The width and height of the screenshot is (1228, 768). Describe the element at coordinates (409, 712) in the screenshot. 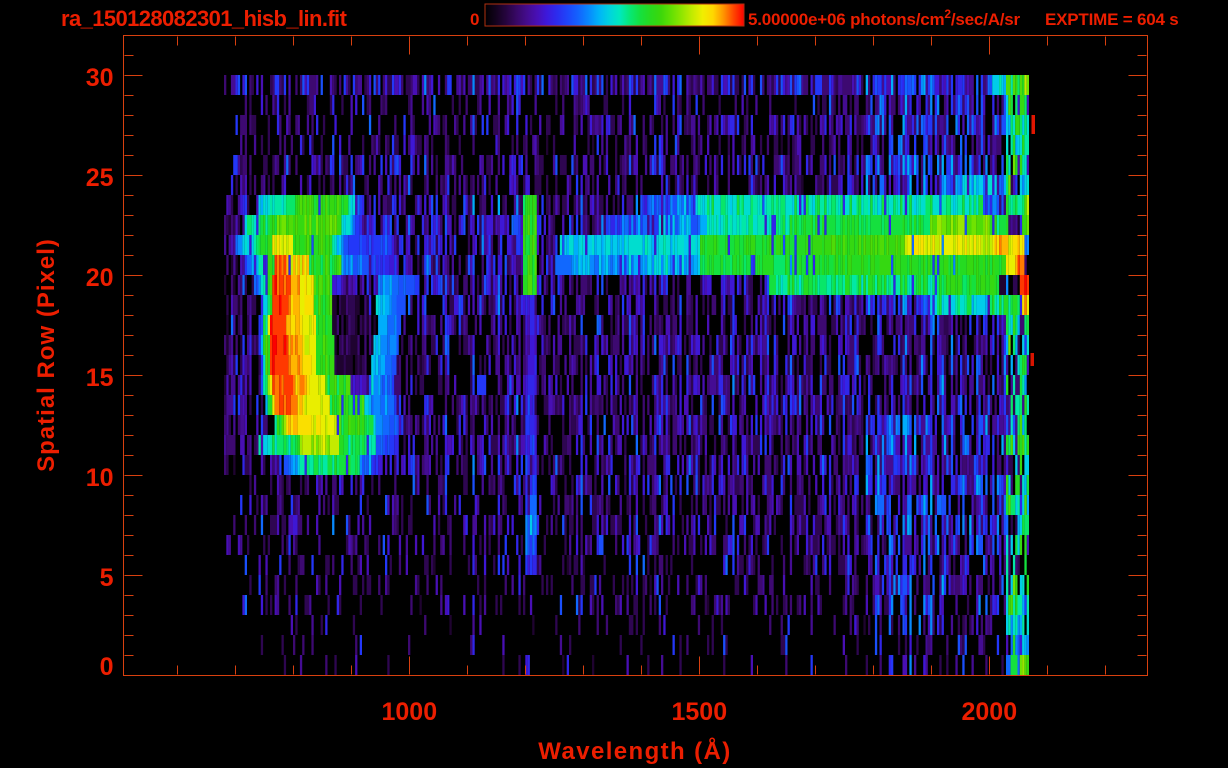

I see `svg-text: 1000` at that location.